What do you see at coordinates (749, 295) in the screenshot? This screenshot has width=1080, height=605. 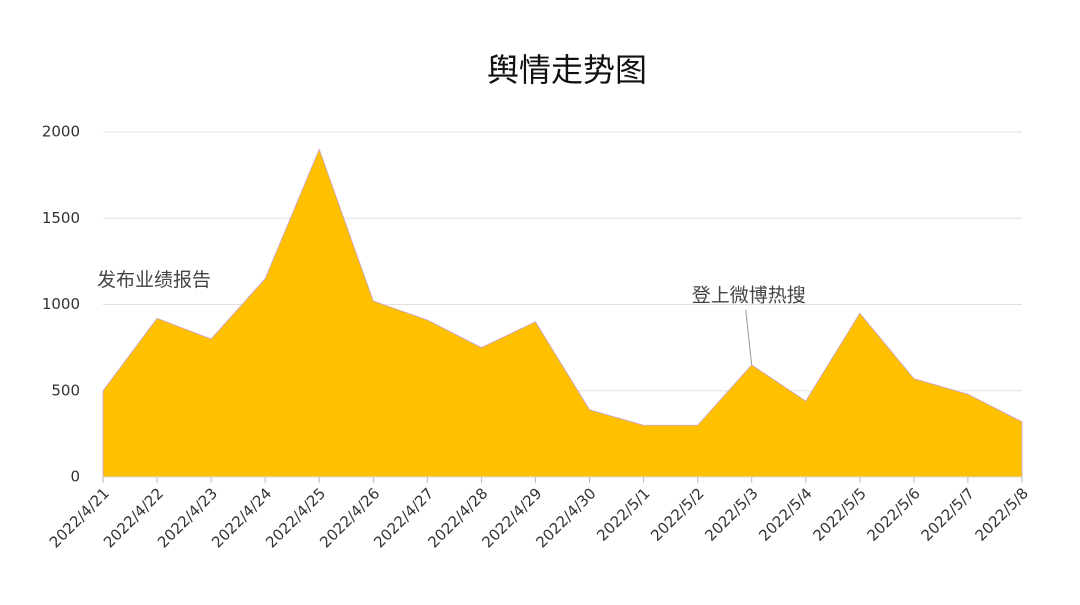 I see `annotation: 登上微博热搜` at bounding box center [749, 295].